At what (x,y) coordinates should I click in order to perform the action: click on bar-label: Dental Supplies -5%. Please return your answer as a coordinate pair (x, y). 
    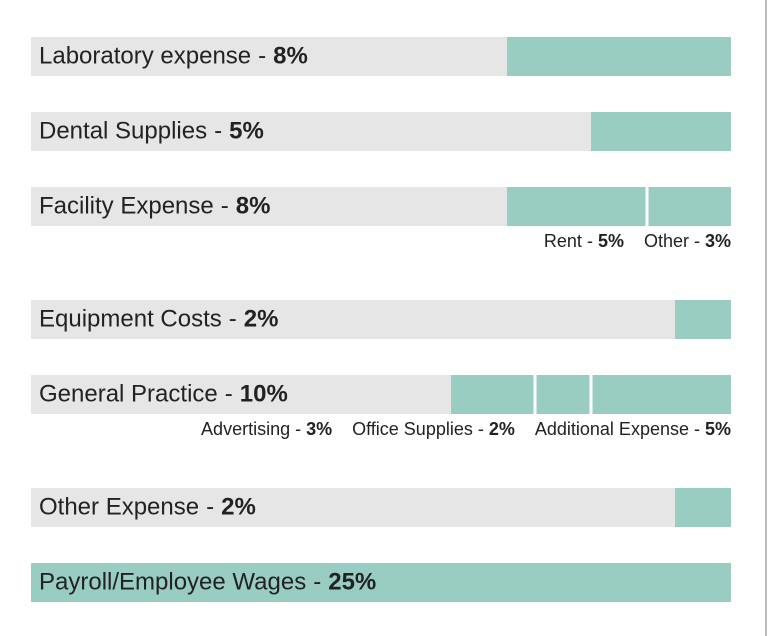
    Looking at the image, I should click on (151, 131).